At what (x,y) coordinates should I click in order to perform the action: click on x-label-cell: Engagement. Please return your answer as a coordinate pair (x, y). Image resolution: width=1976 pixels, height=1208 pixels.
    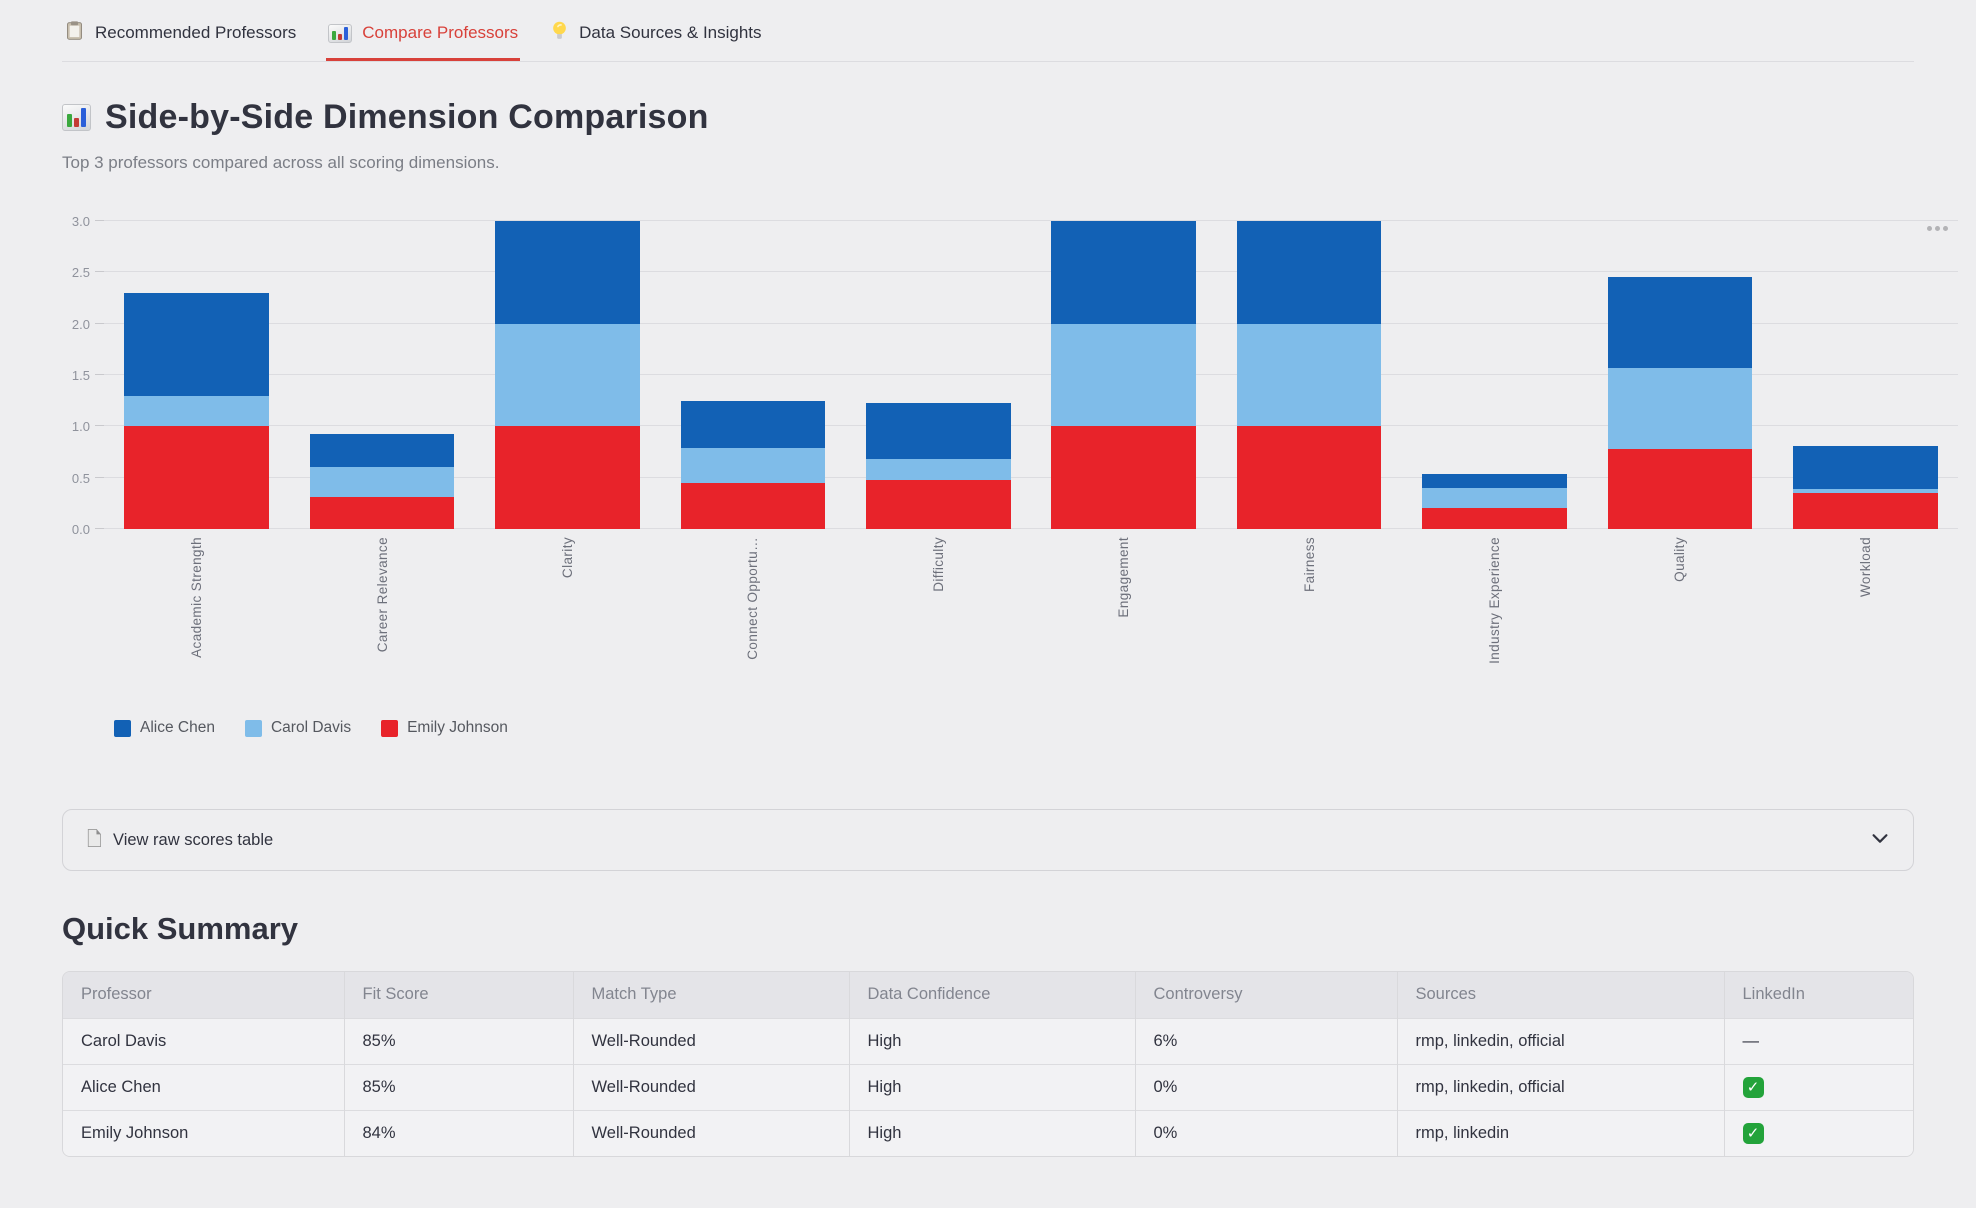
    Looking at the image, I should click on (1123, 621).